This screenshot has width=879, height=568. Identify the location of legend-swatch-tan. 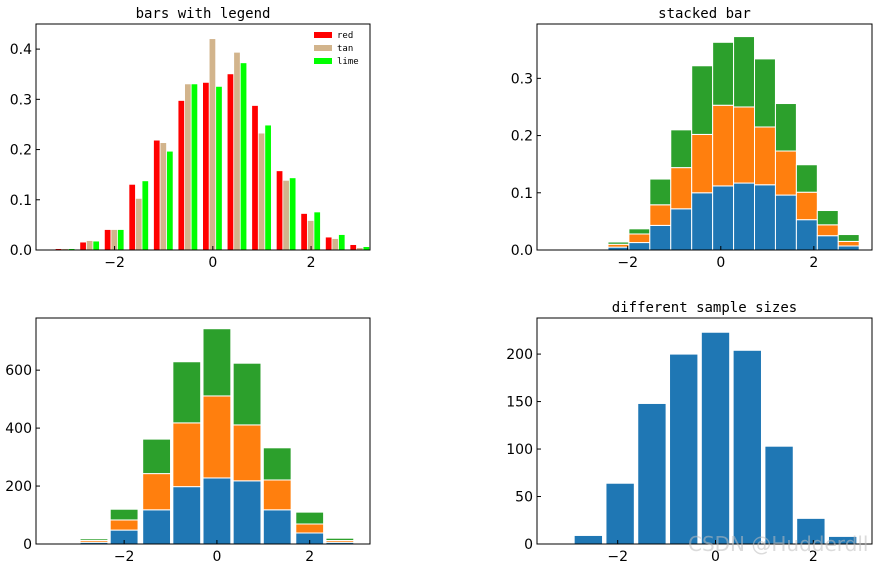
(323, 48).